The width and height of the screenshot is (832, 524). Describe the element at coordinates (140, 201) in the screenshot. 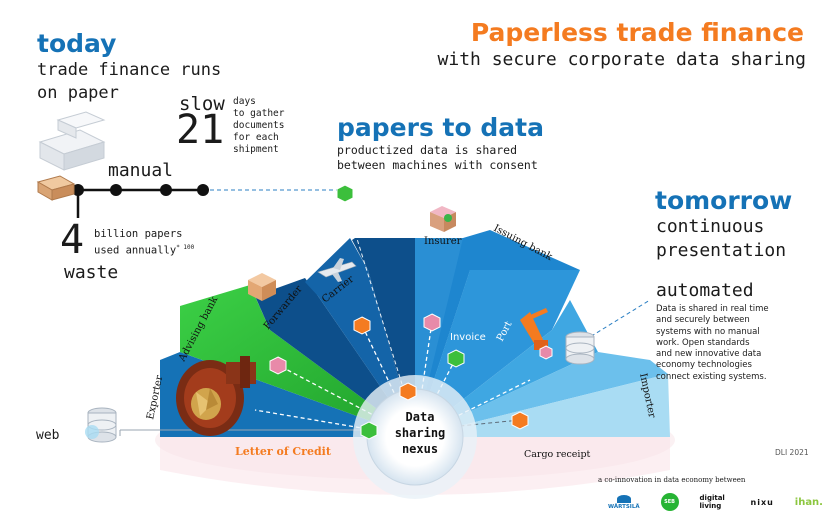

I see `timeline` at that location.